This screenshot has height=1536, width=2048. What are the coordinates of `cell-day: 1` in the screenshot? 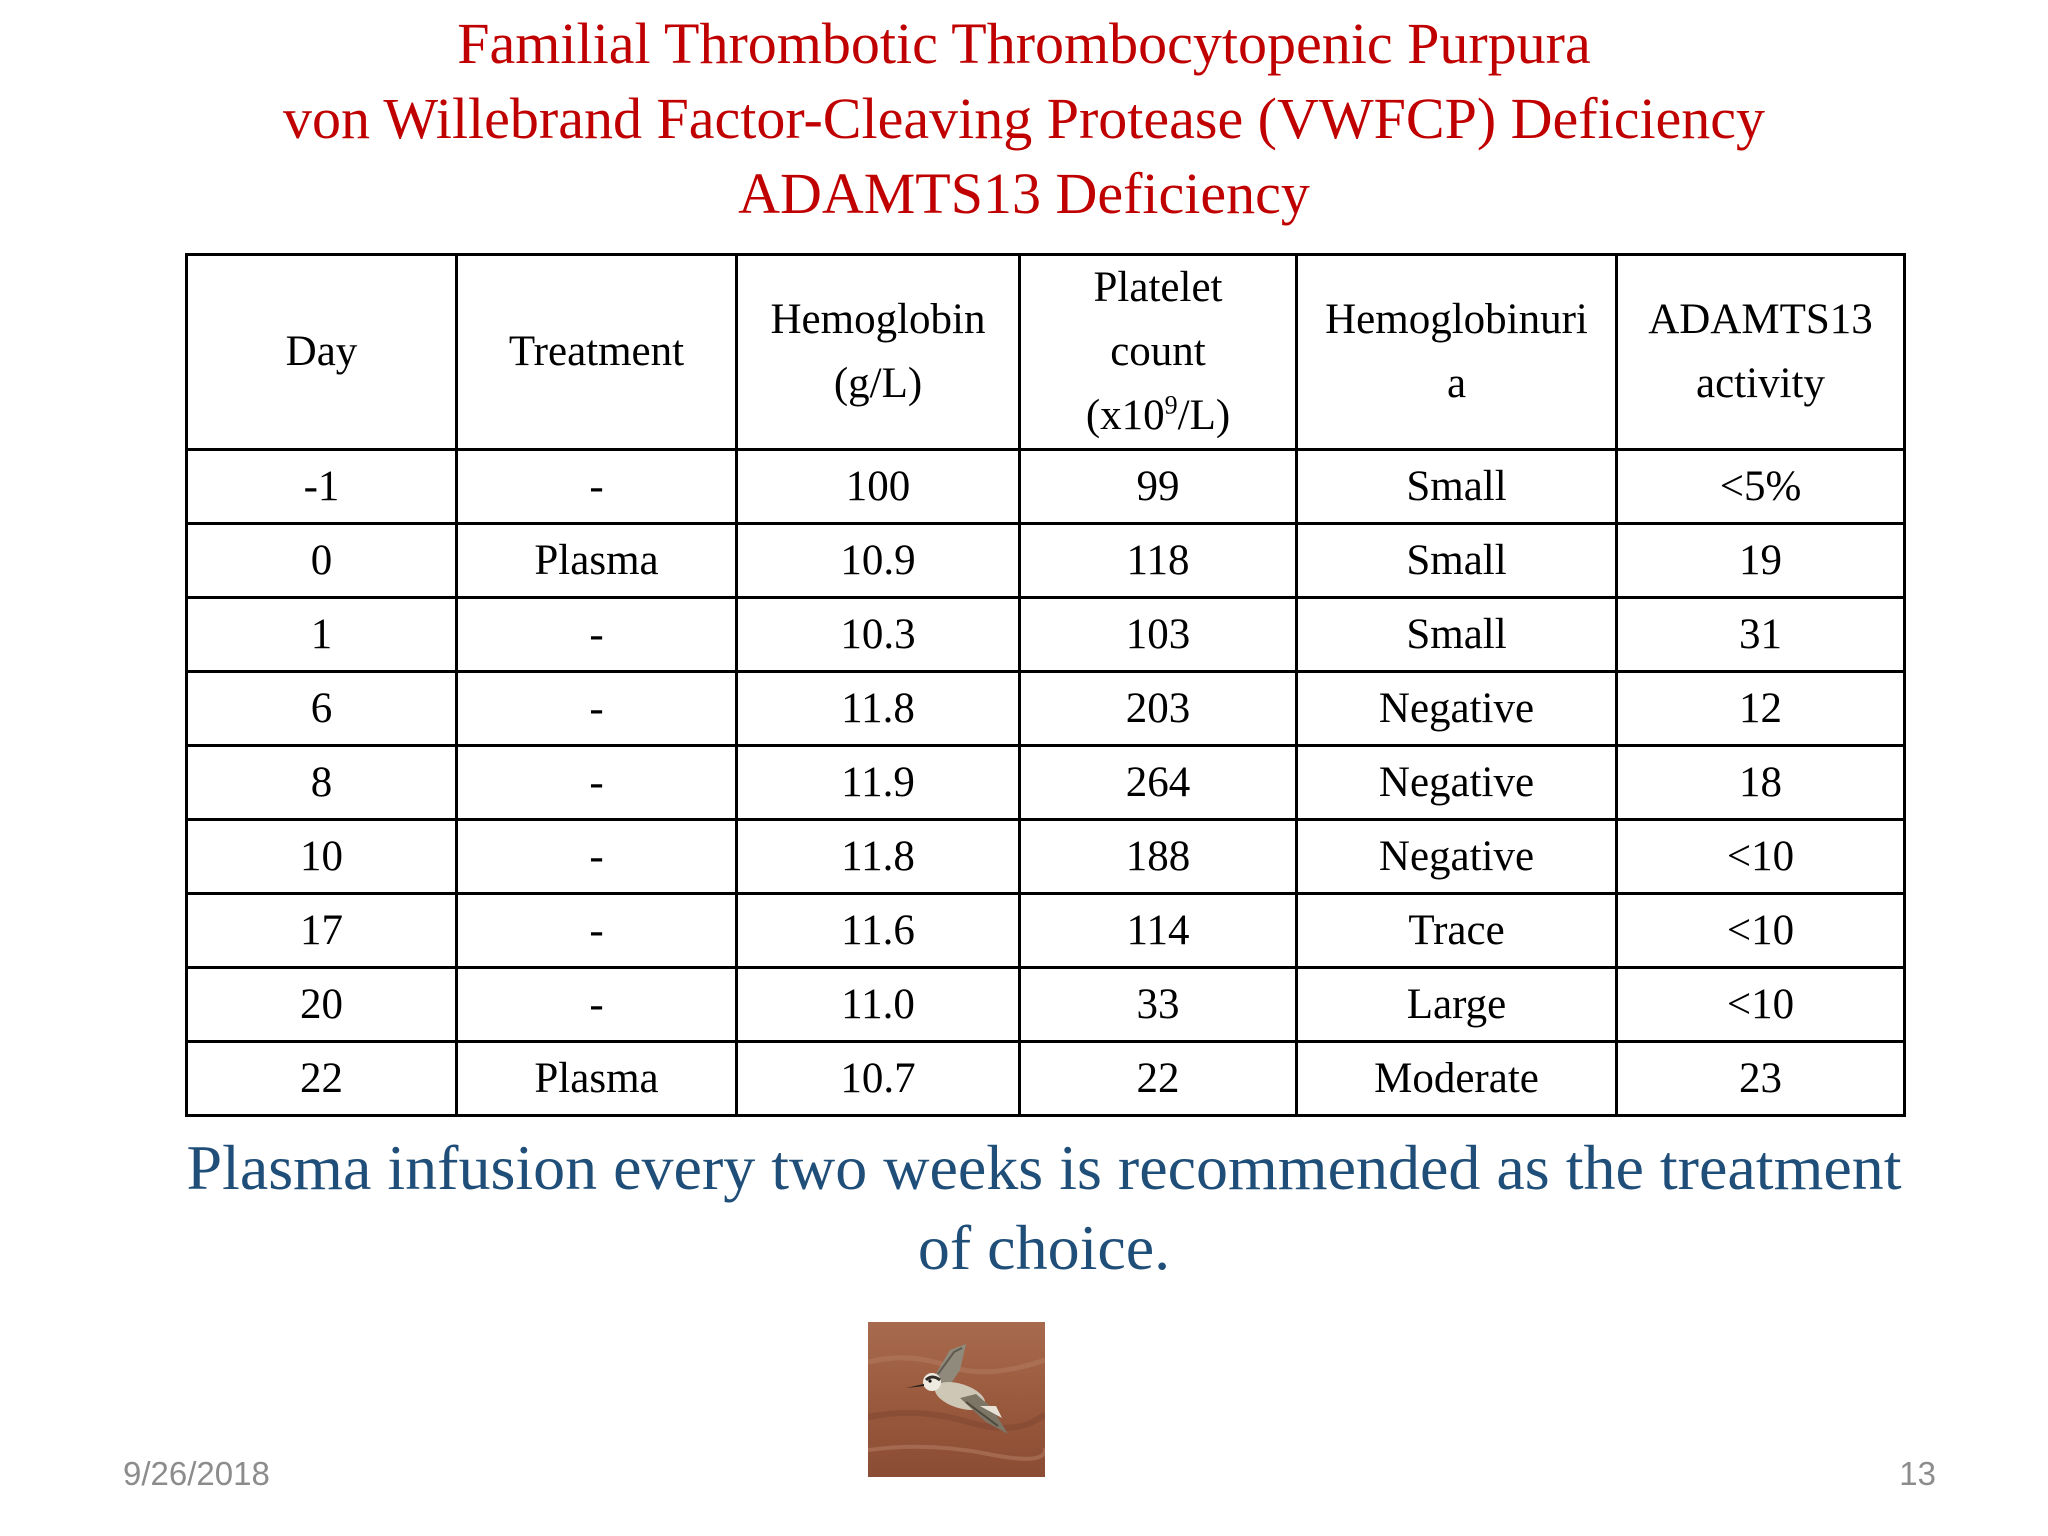 It's located at (321, 634).